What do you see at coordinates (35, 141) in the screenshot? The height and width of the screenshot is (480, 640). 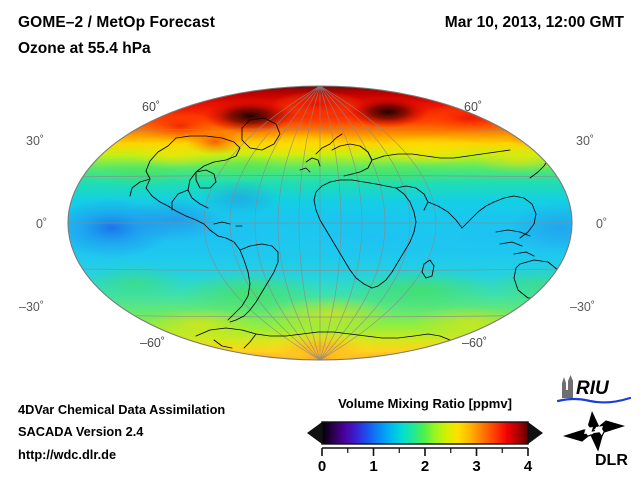 I see `lat-label-left-30n: 30˚` at bounding box center [35, 141].